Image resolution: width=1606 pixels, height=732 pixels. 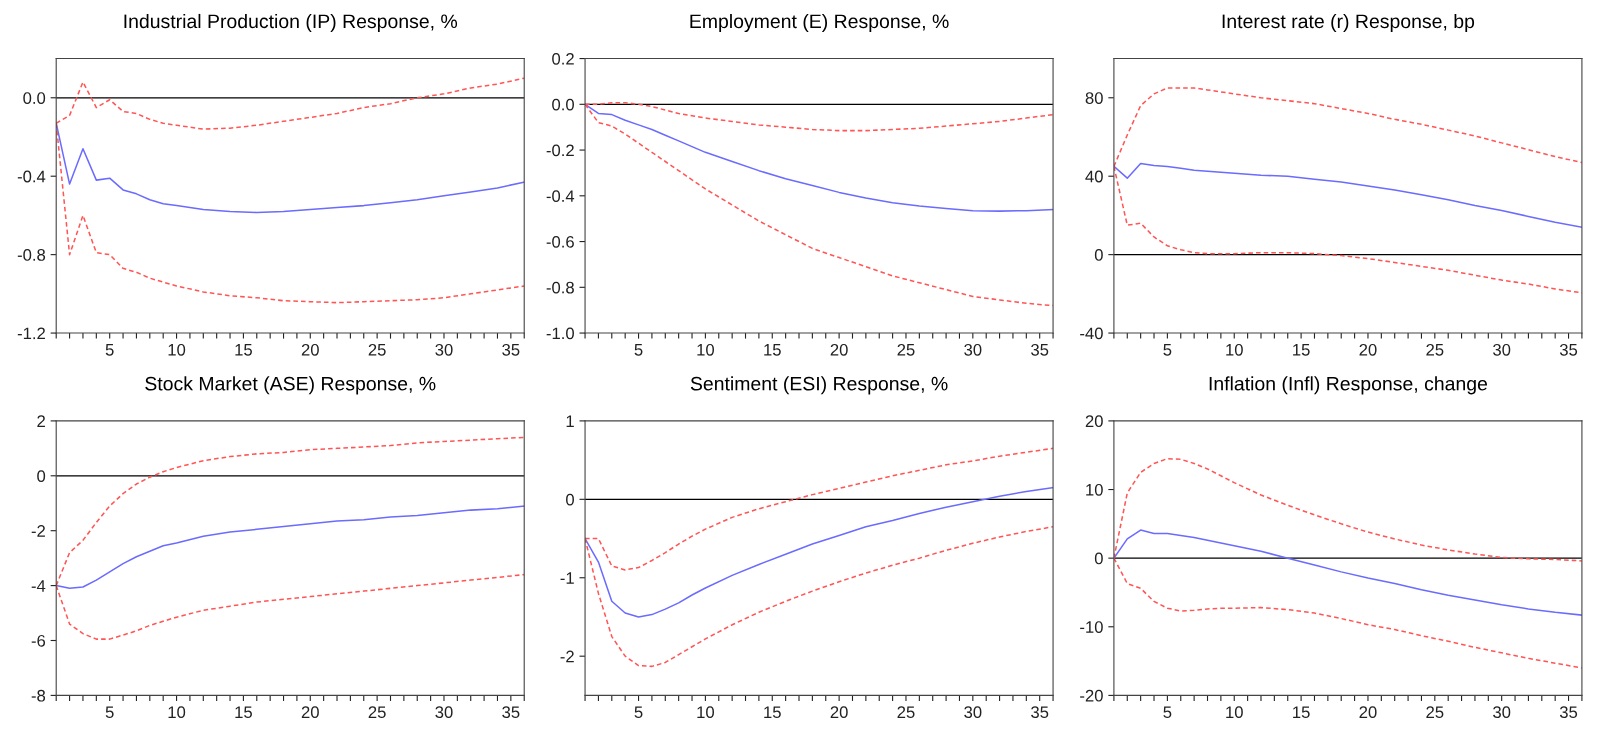 What do you see at coordinates (38, 586) in the screenshot?
I see `y-tick-label: -4` at bounding box center [38, 586].